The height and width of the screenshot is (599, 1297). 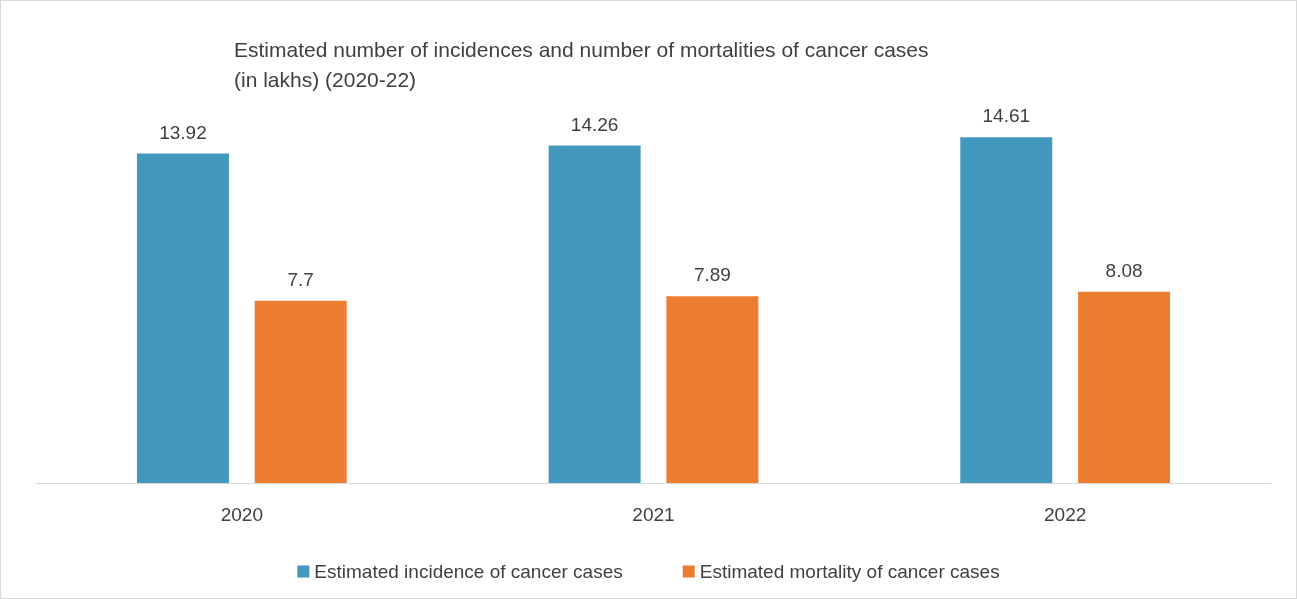 What do you see at coordinates (581, 64) in the screenshot?
I see `chart-title: Estimated number of incidences and number of mortalities of cancer cases (in lakhs) (2020-22)` at bounding box center [581, 64].